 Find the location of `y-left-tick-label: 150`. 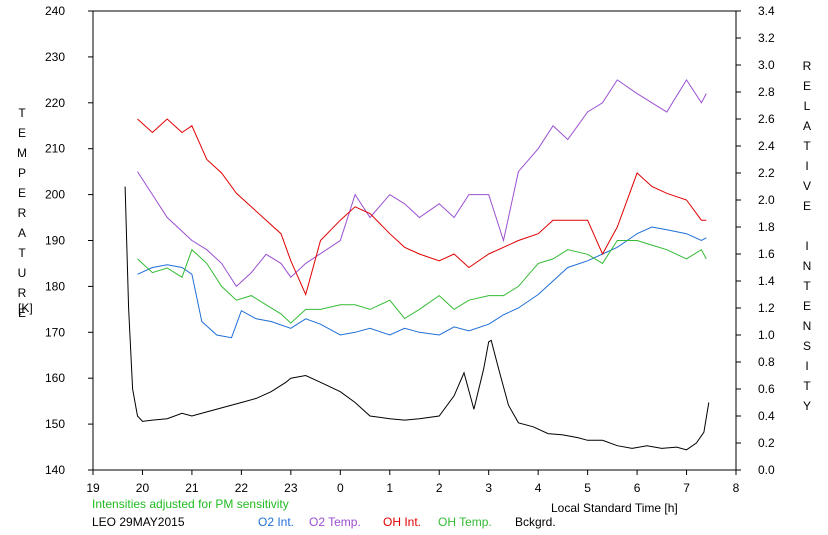

y-left-tick-label: 150 is located at coordinates (55, 424).